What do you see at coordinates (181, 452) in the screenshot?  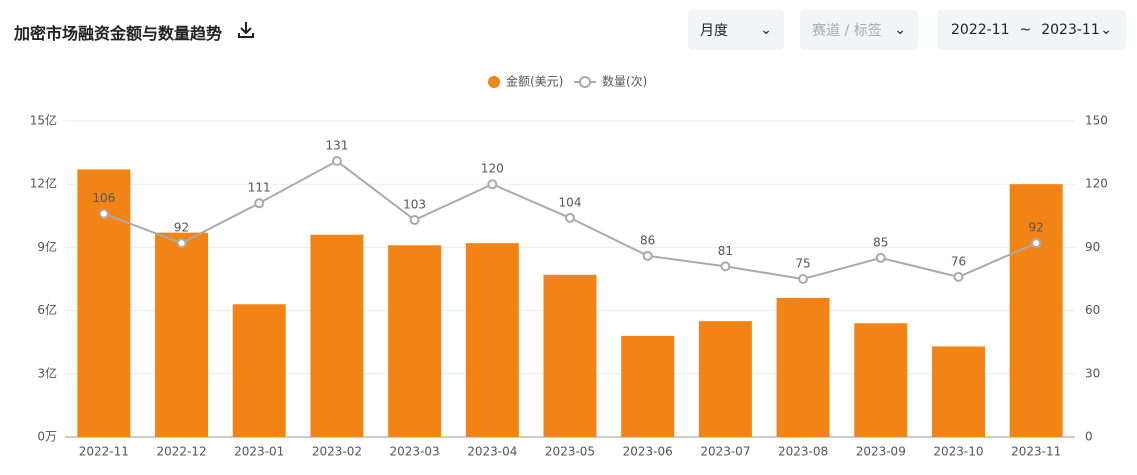 I see `x-tick-label: 2022-12` at bounding box center [181, 452].